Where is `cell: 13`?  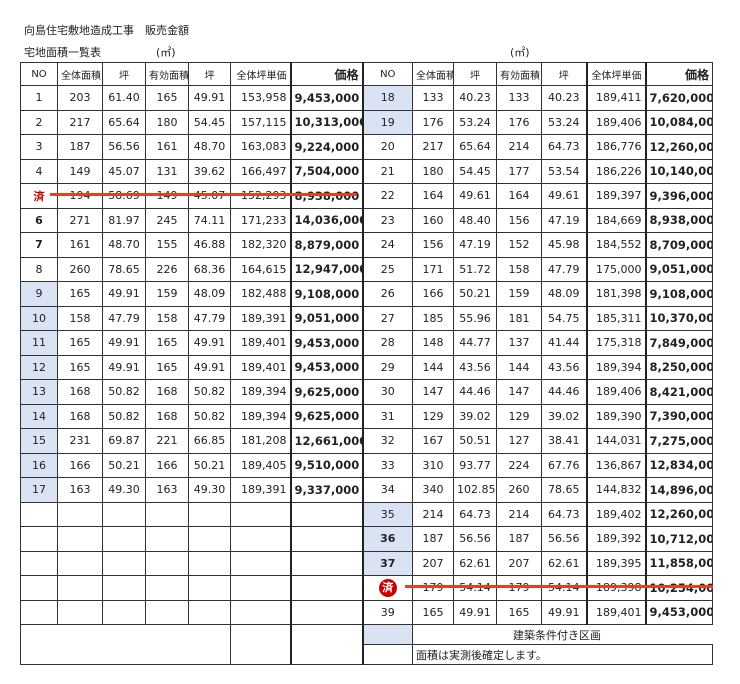 cell: 13 is located at coordinates (39, 392).